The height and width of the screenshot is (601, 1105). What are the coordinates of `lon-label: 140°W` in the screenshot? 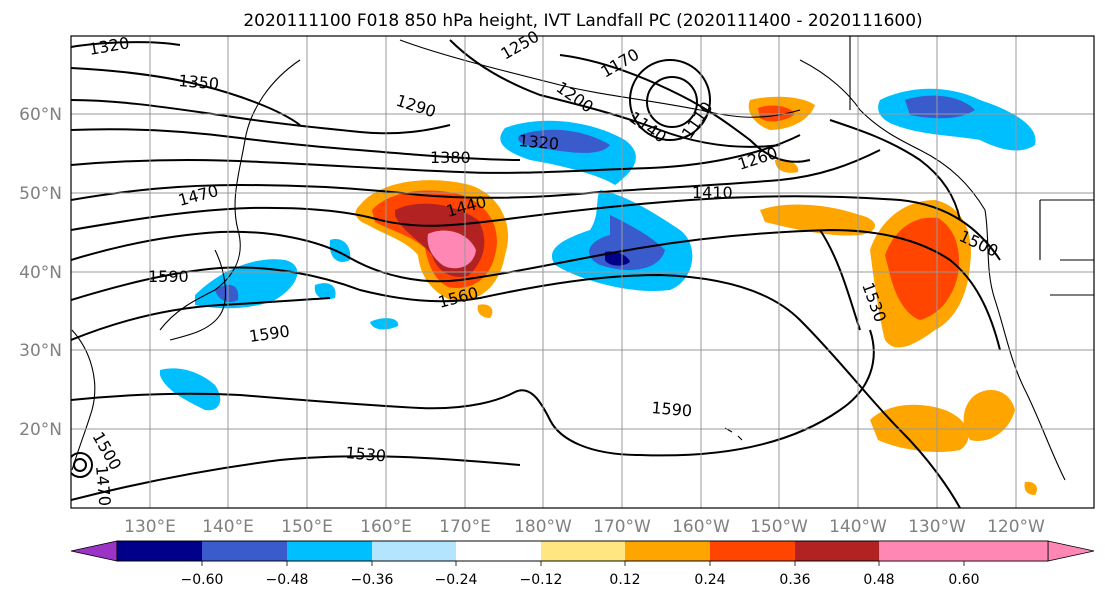 It's located at (858, 527).